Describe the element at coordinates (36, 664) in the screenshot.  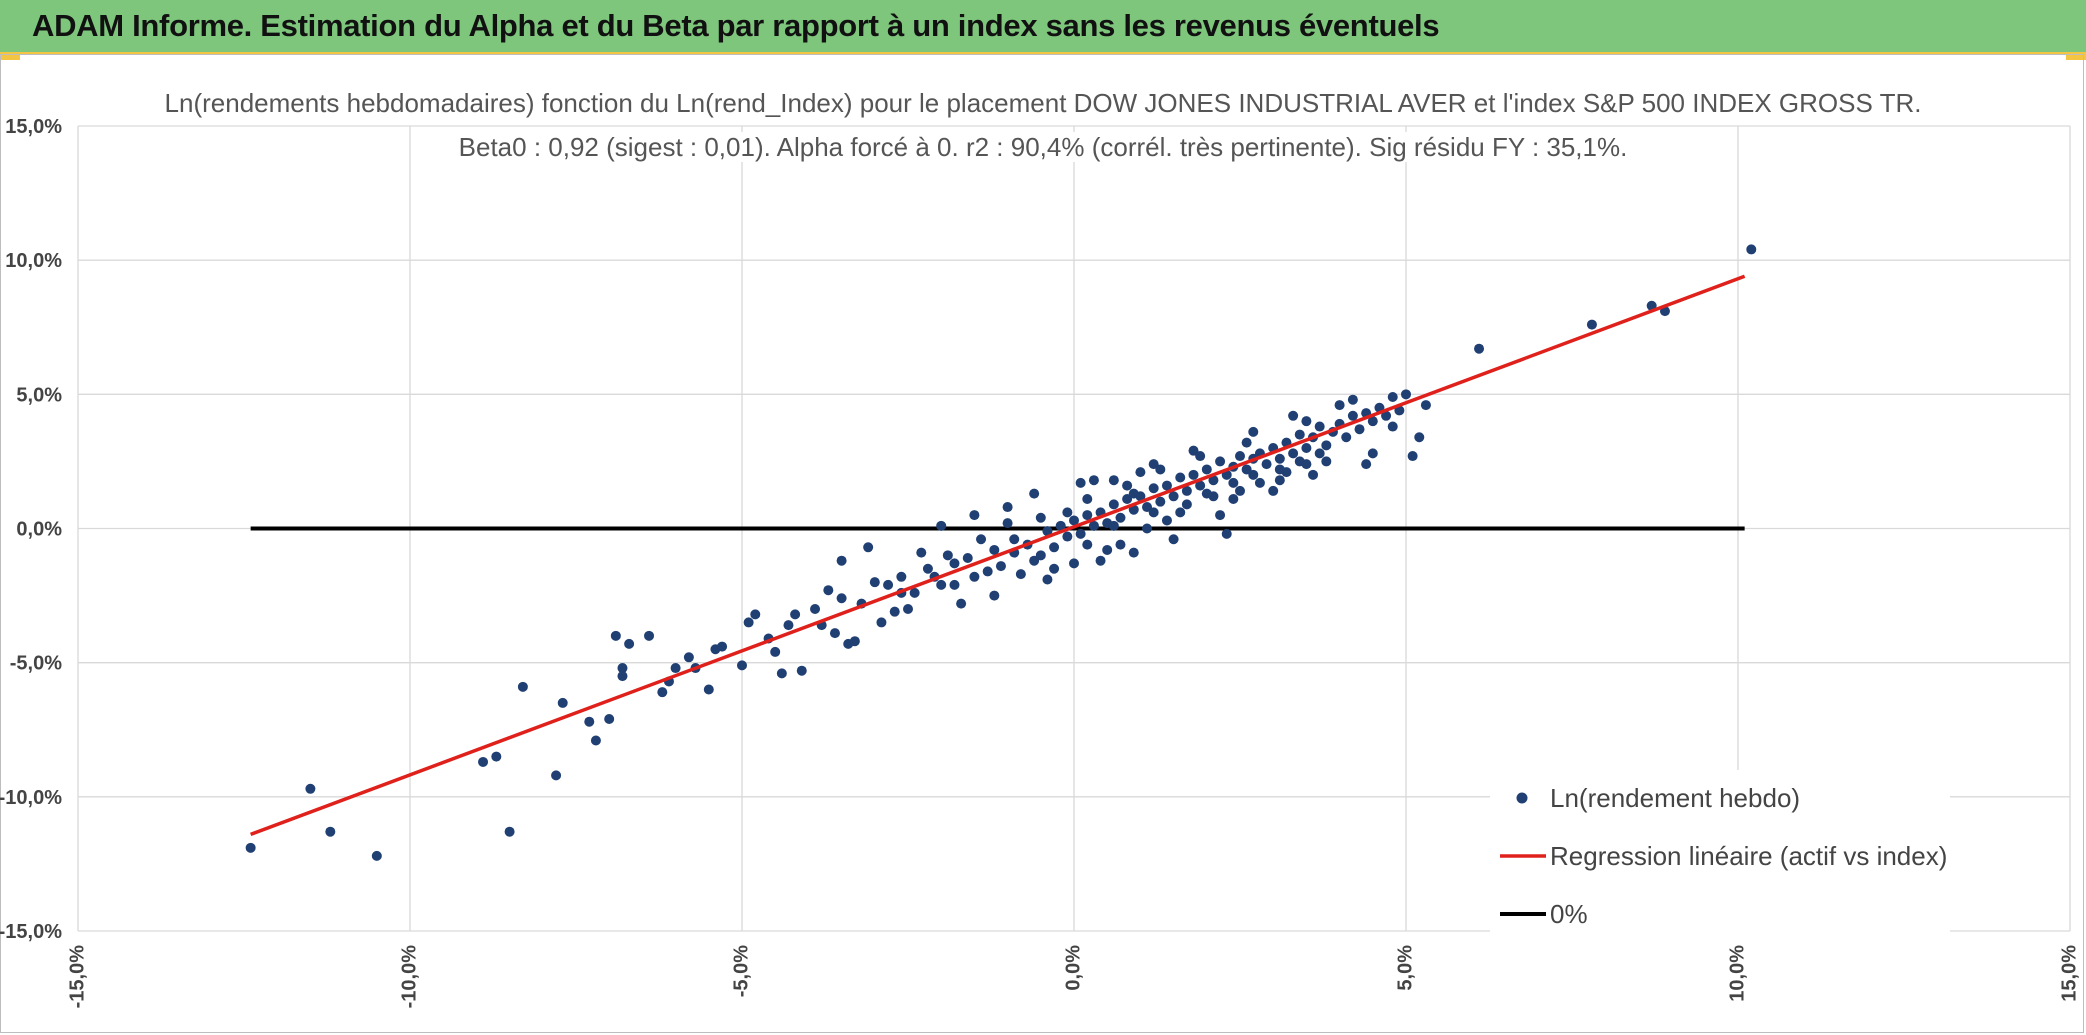
I see `y-tick-label: -5,0%` at that location.